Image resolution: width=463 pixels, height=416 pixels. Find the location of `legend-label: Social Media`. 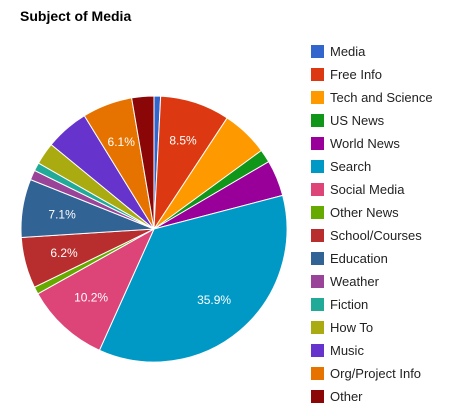

legend-label: Social Media is located at coordinates (367, 189).